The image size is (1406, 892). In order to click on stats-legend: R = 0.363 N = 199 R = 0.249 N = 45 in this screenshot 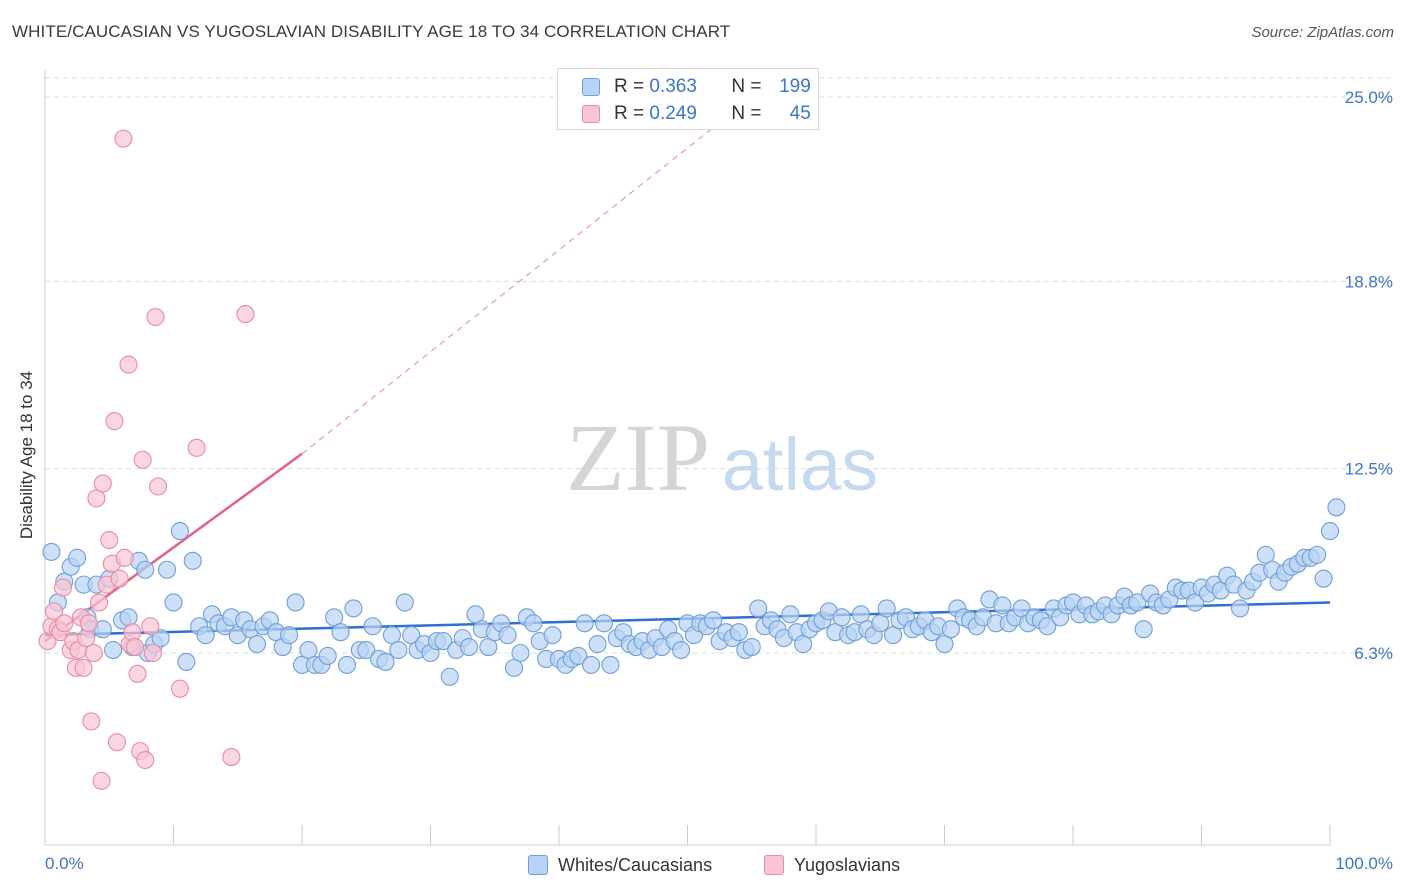, I will do `click(688, 99)`.